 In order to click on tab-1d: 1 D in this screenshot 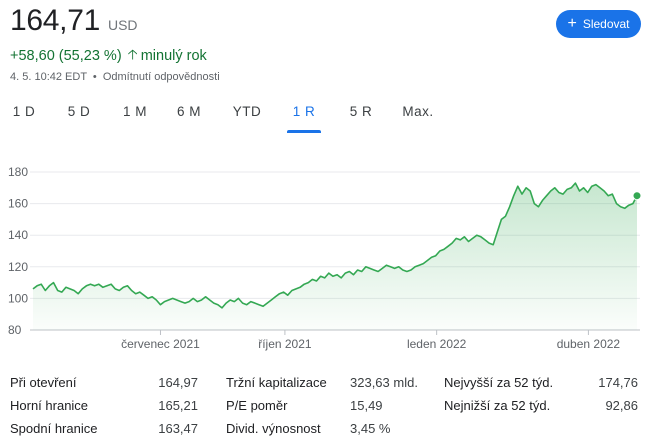, I will do `click(24, 111)`.